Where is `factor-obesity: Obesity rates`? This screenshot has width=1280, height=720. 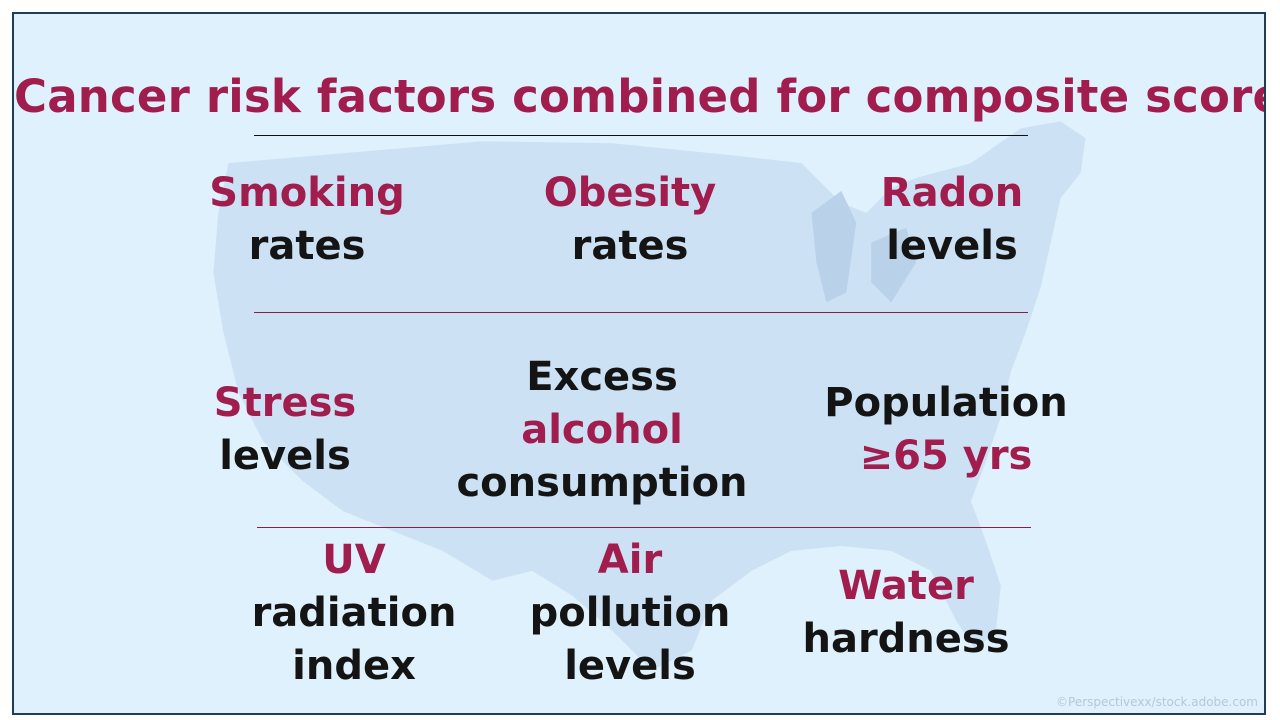
factor-obesity: Obesity rates is located at coordinates (630, 220).